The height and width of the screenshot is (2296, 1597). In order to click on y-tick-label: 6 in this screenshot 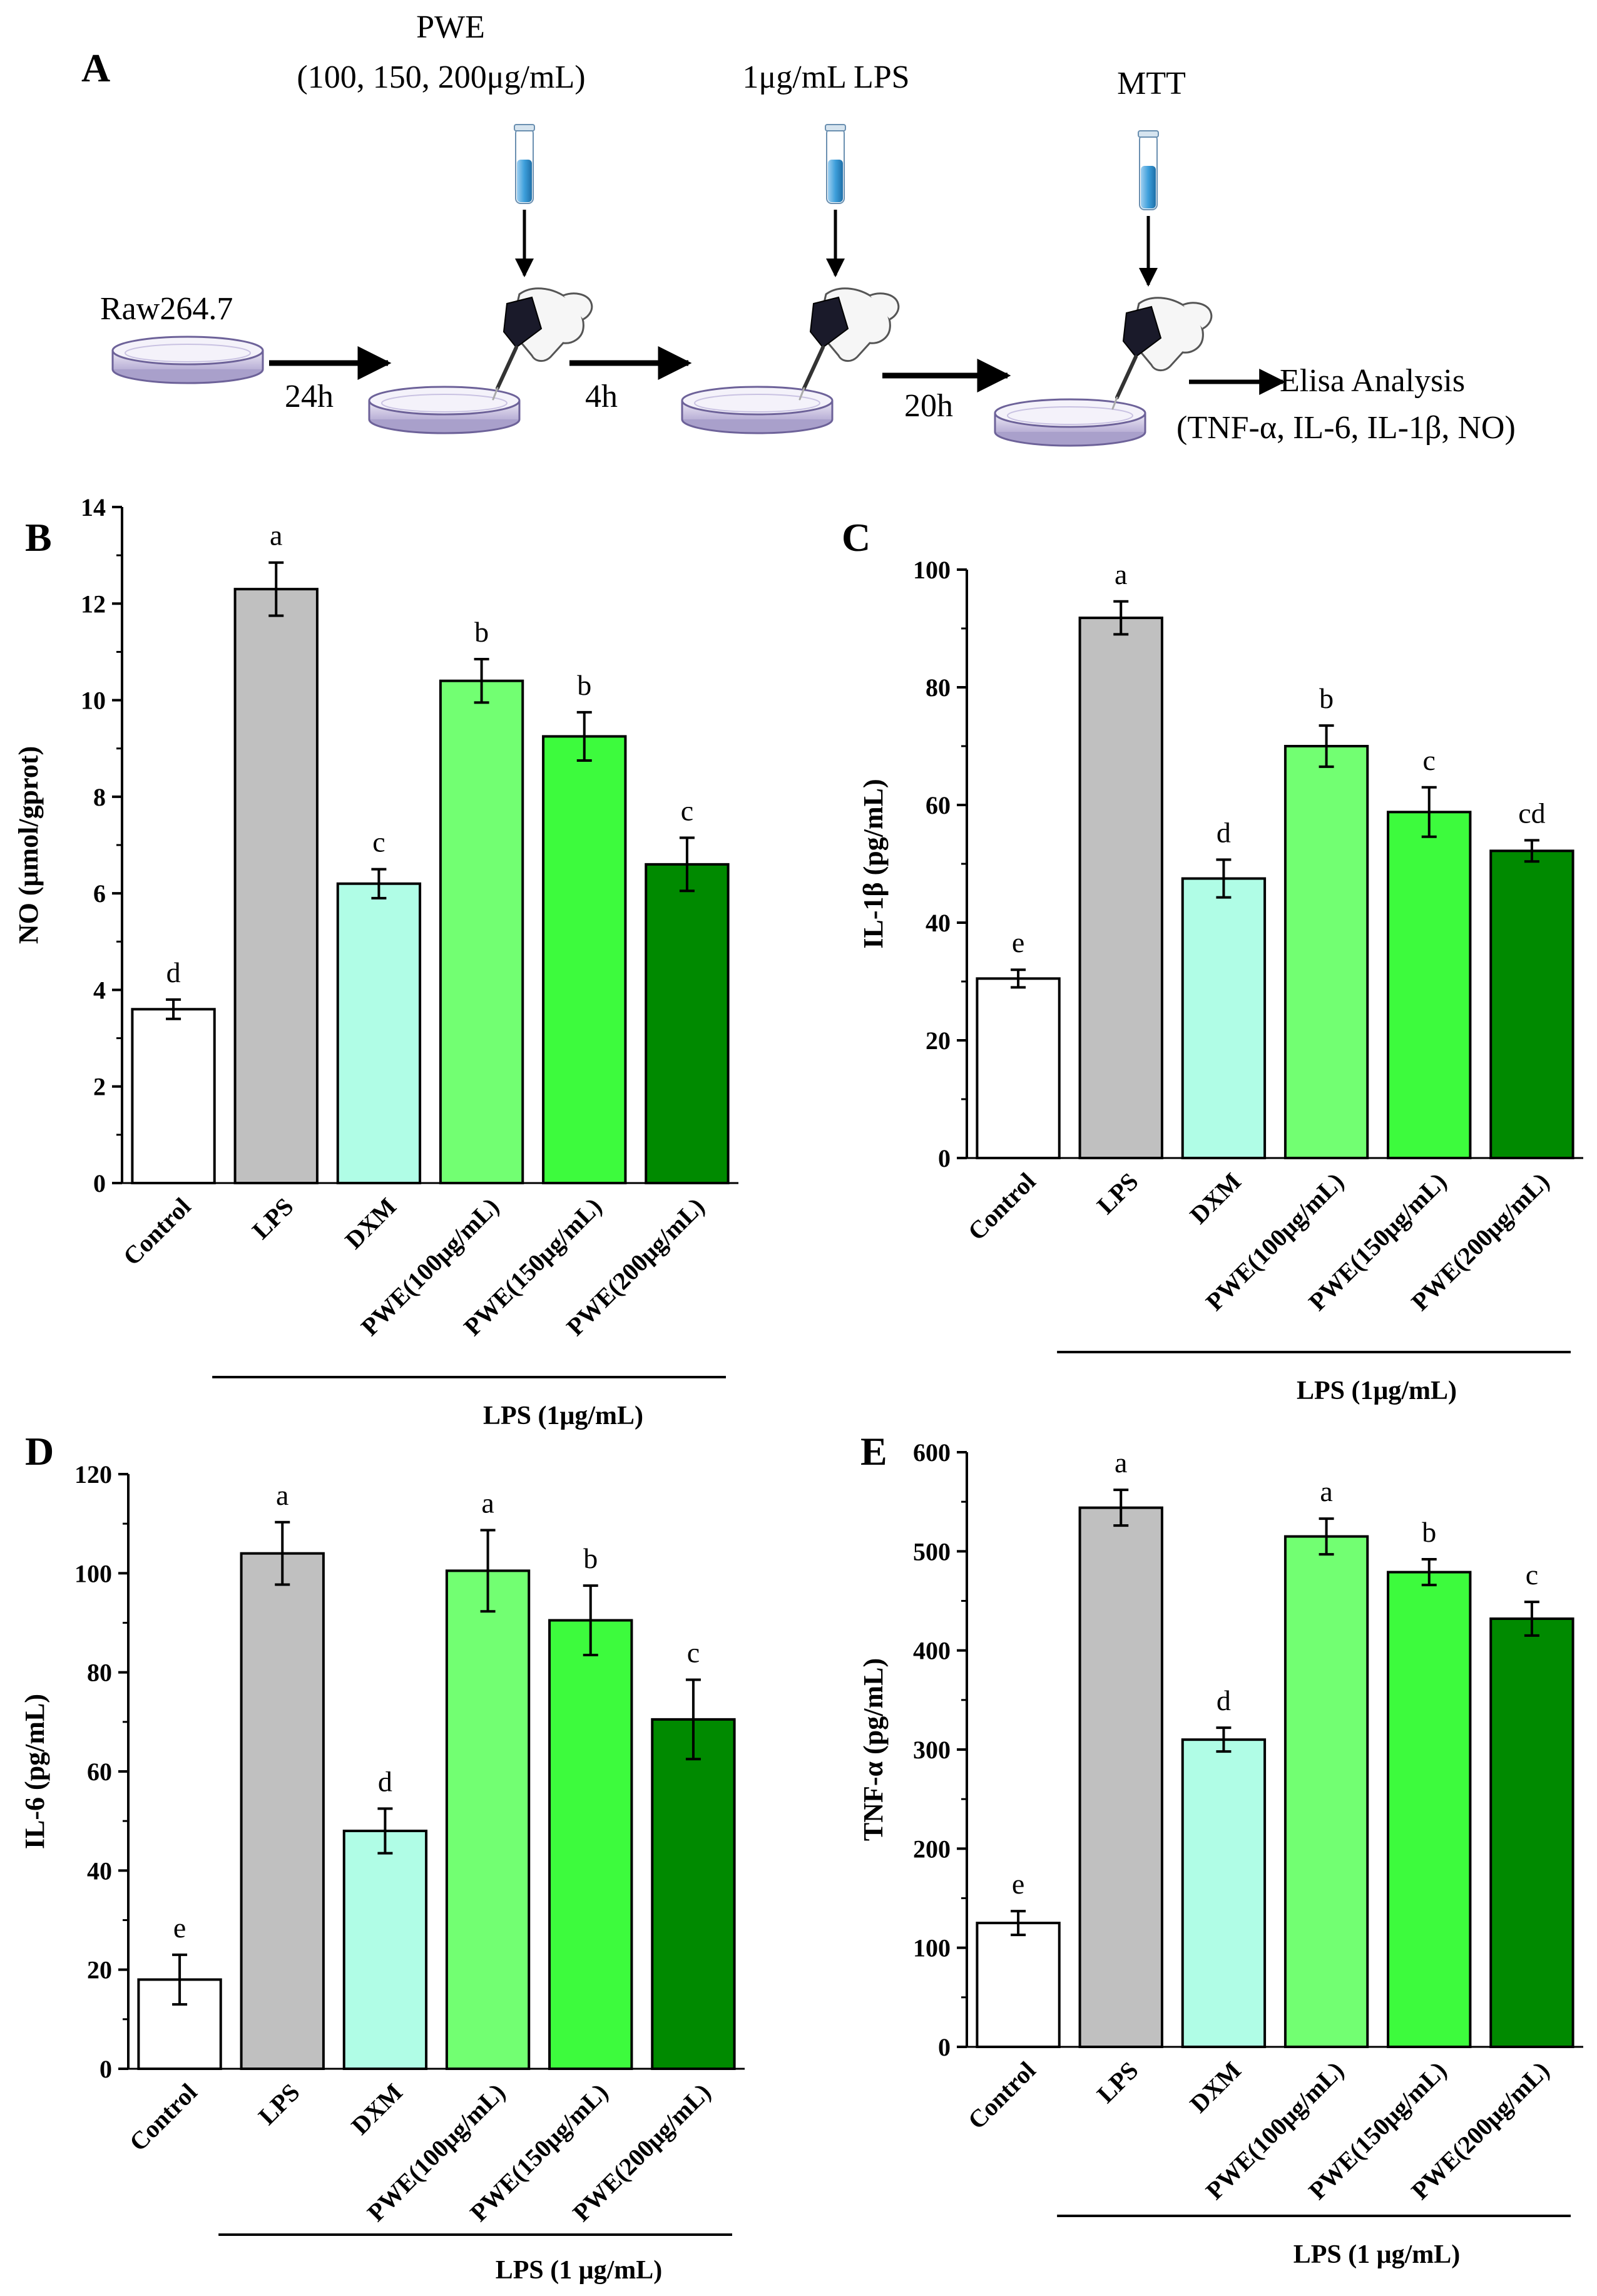, I will do `click(99, 894)`.